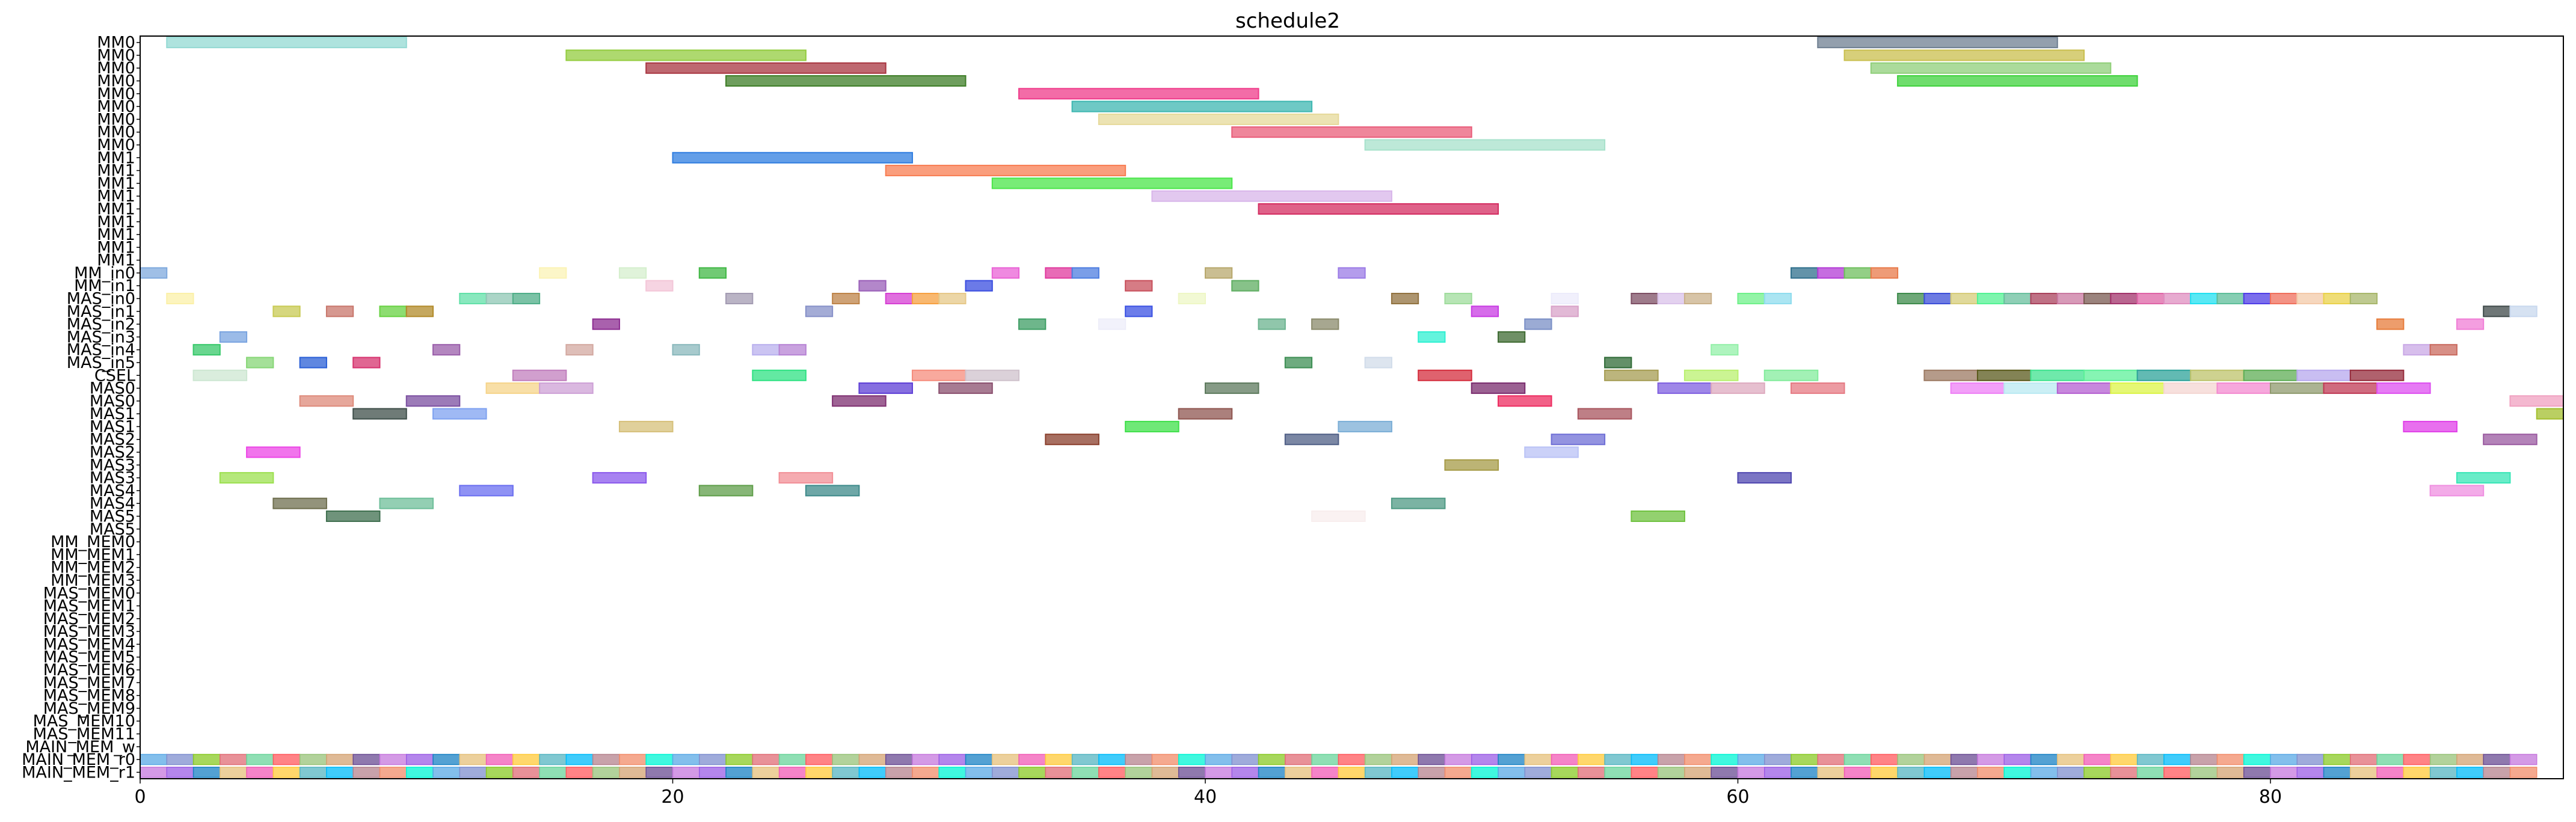 This screenshot has height=822, width=2576. What do you see at coordinates (116, 68) in the screenshot?
I see `y-axis-label: MM0` at bounding box center [116, 68].